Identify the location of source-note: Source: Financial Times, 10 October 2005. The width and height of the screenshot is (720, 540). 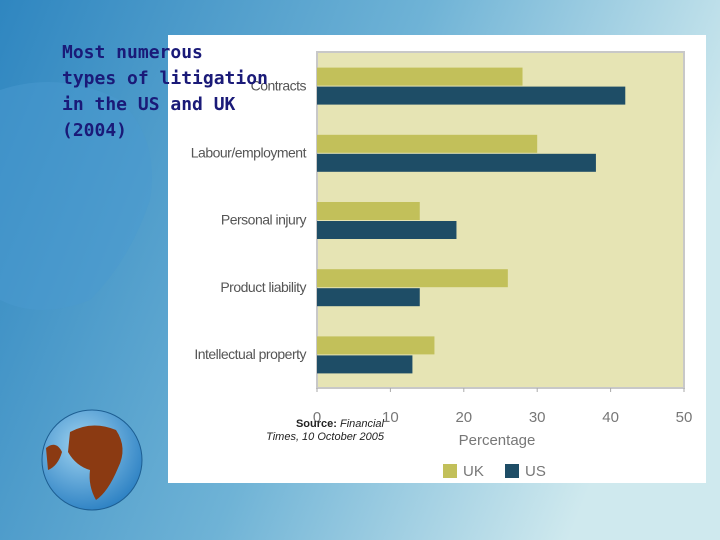
(304, 431).